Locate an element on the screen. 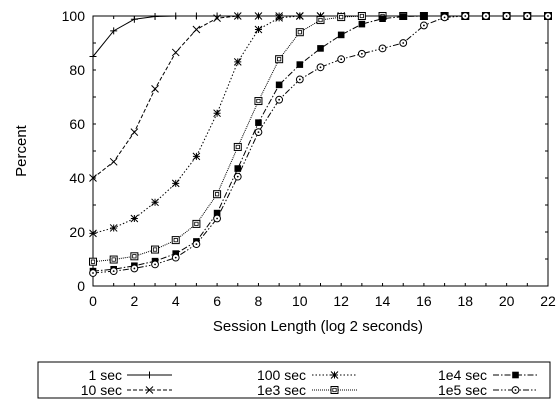 This screenshot has width=560, height=399. legend-item: 1 sec is located at coordinates (130, 375).